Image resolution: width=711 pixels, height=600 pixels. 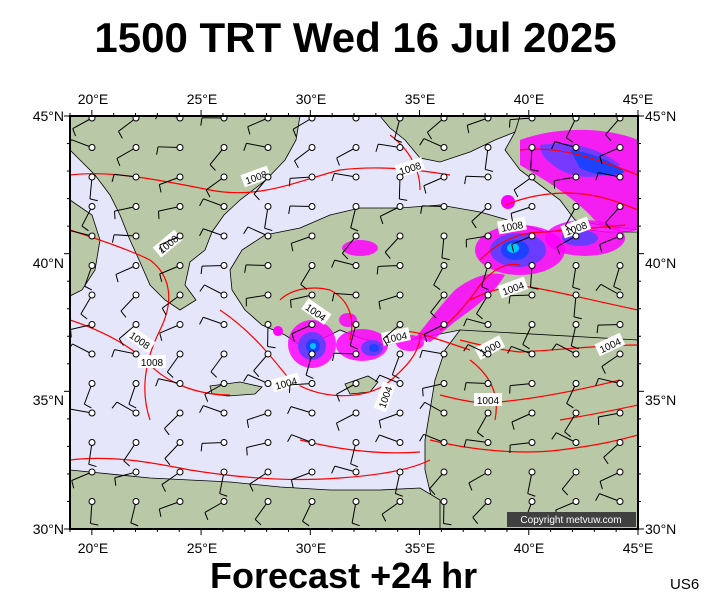 I want to click on lat-tick-label: 40°N, so click(x=48, y=263).